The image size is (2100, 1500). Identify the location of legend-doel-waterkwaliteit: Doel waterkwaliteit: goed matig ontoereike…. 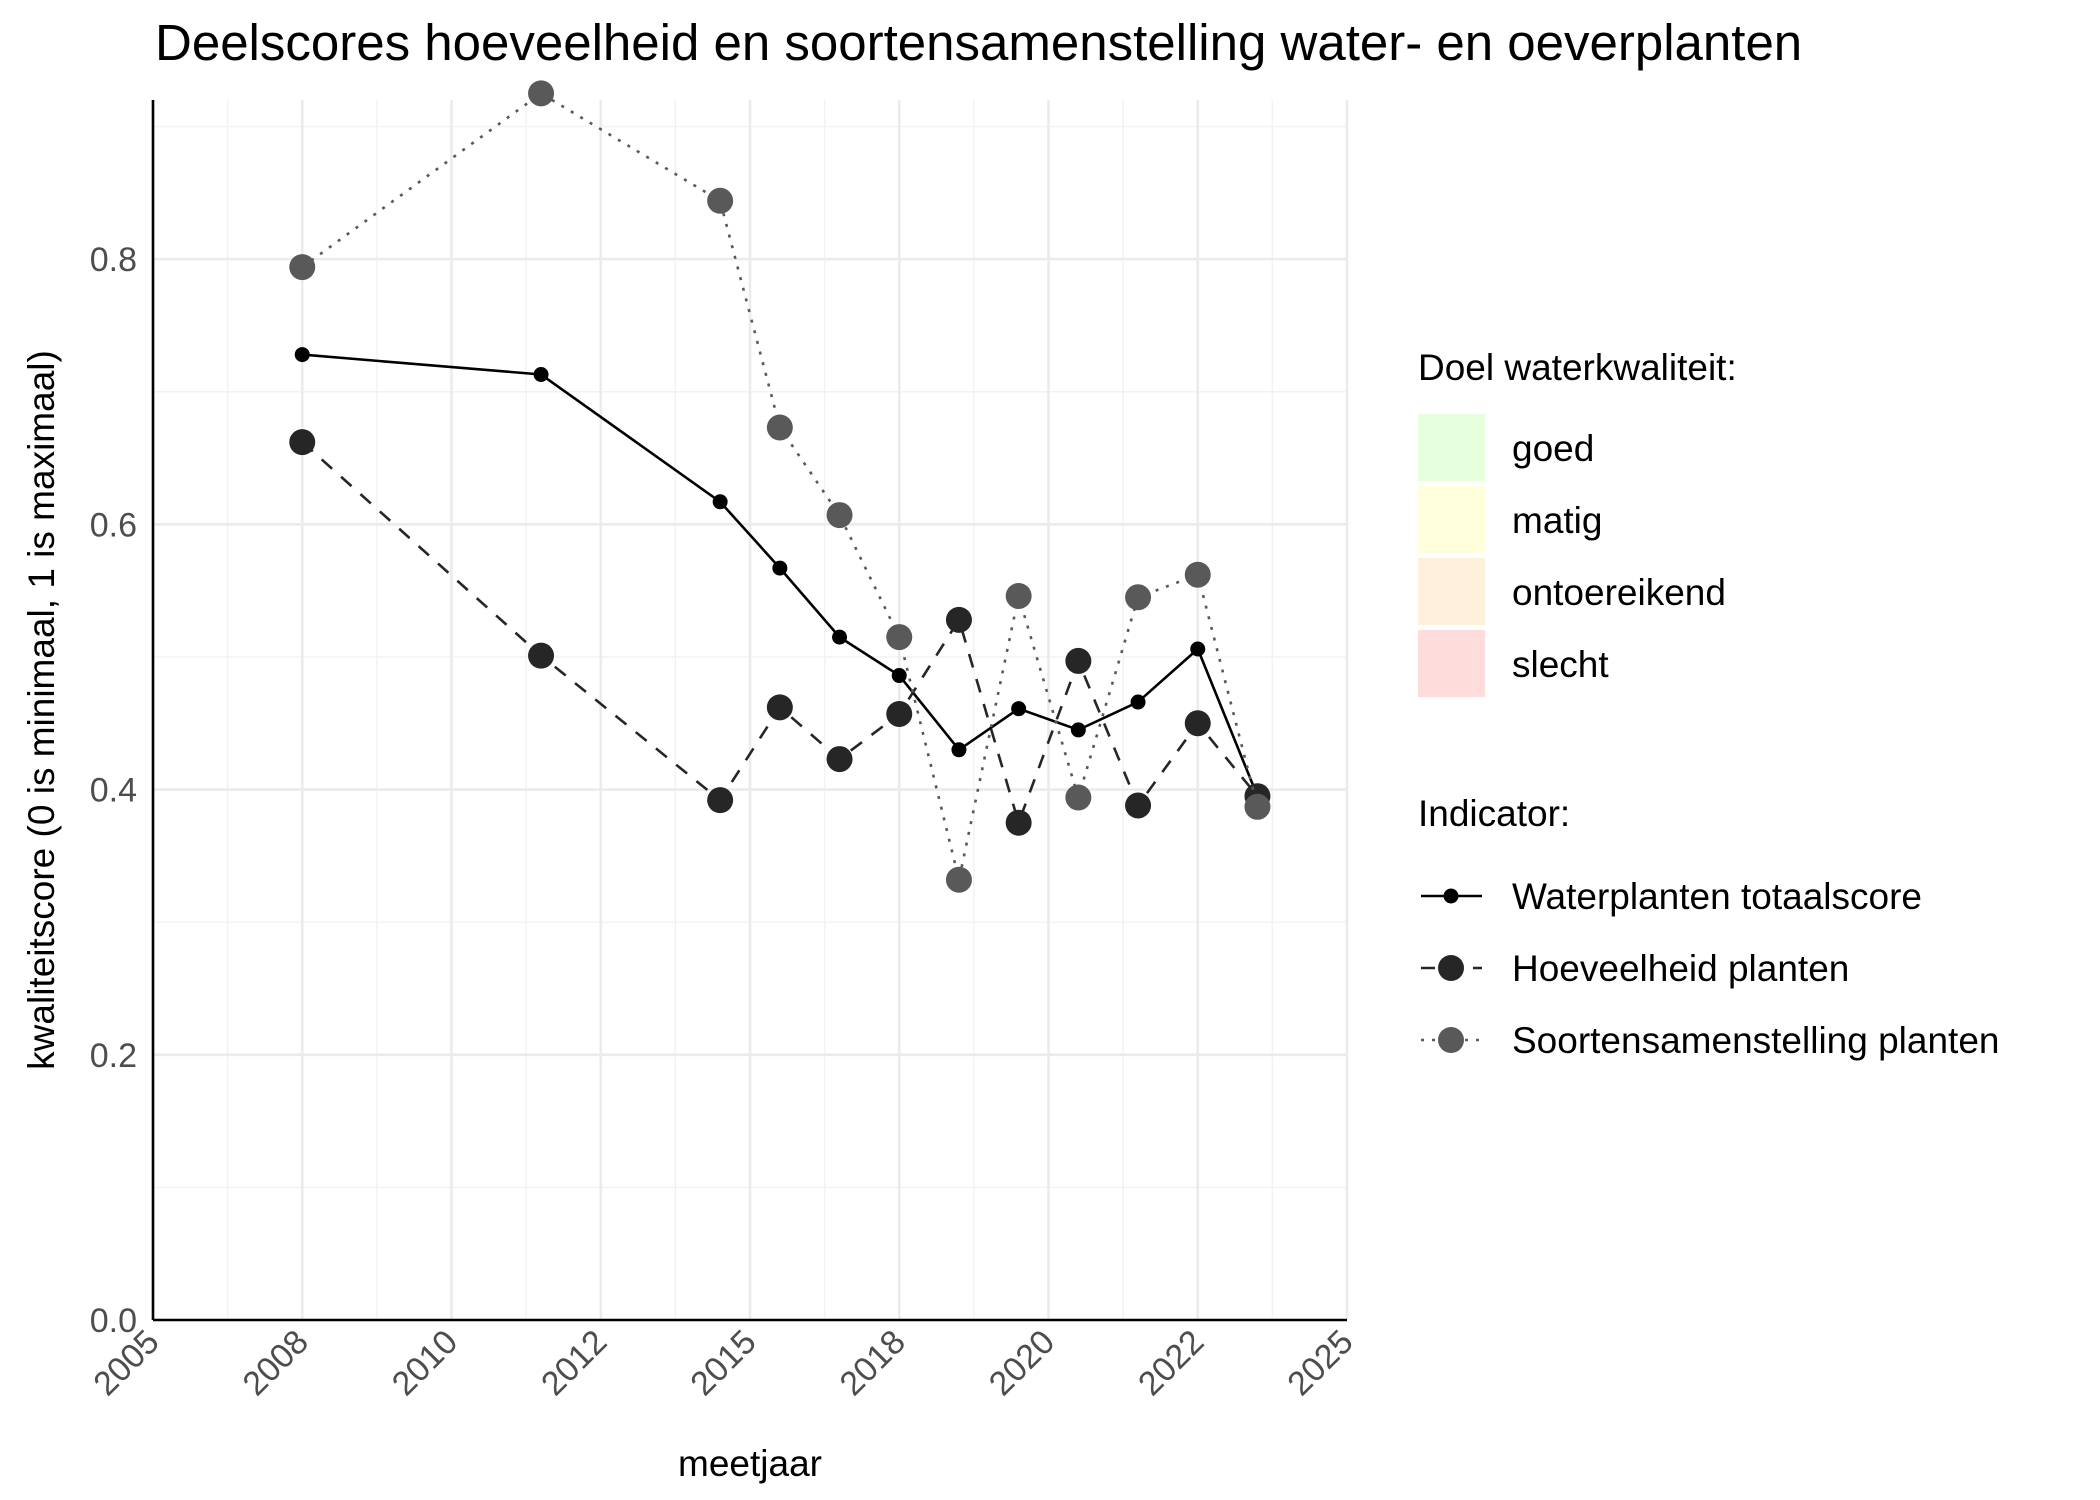
(1577, 522).